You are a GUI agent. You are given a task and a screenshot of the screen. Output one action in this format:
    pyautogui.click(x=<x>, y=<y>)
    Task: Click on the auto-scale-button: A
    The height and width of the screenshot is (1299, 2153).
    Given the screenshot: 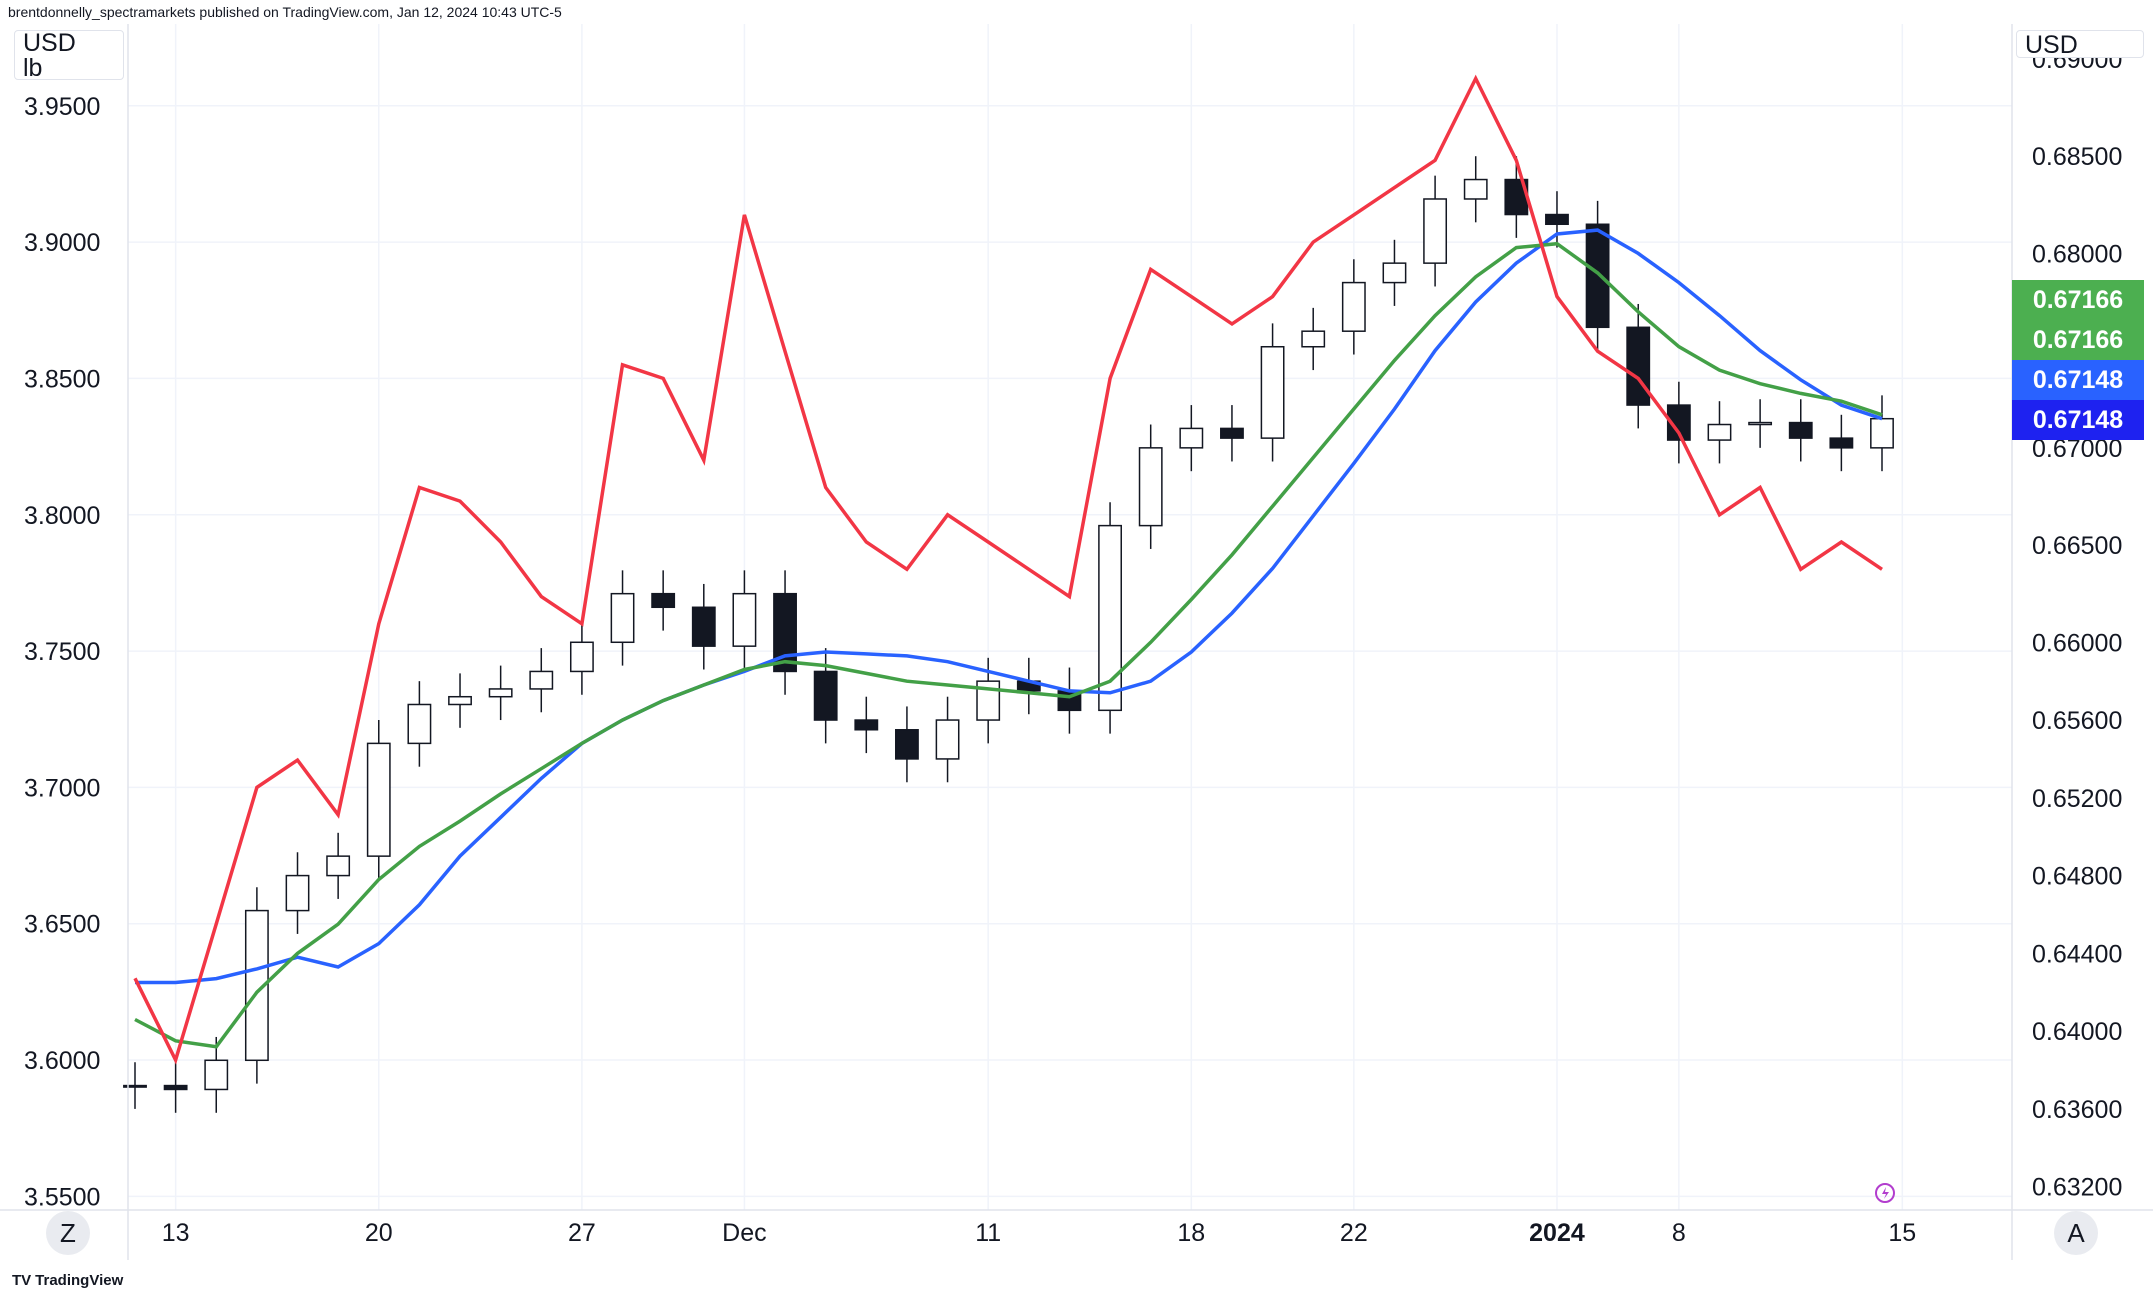 What is the action you would take?
    pyautogui.click(x=2076, y=1233)
    